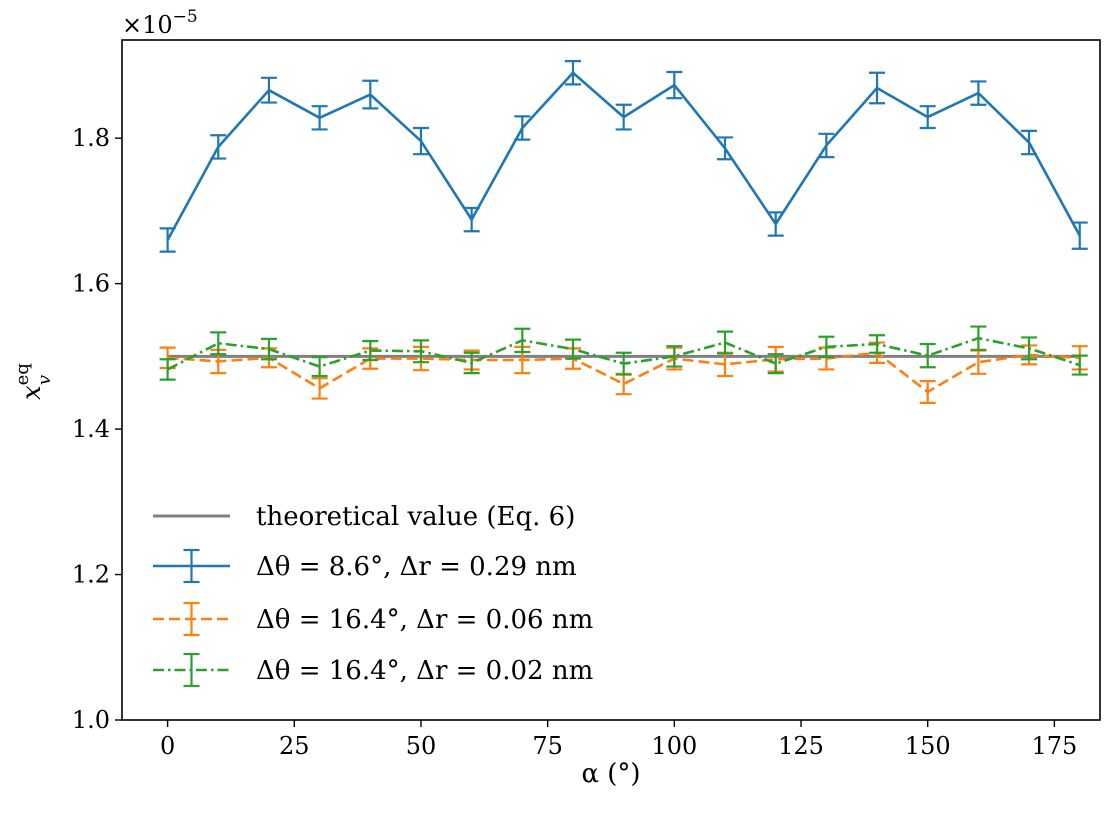 The image size is (1112, 821). I want to click on x-tick-label: 125, so click(801, 746).